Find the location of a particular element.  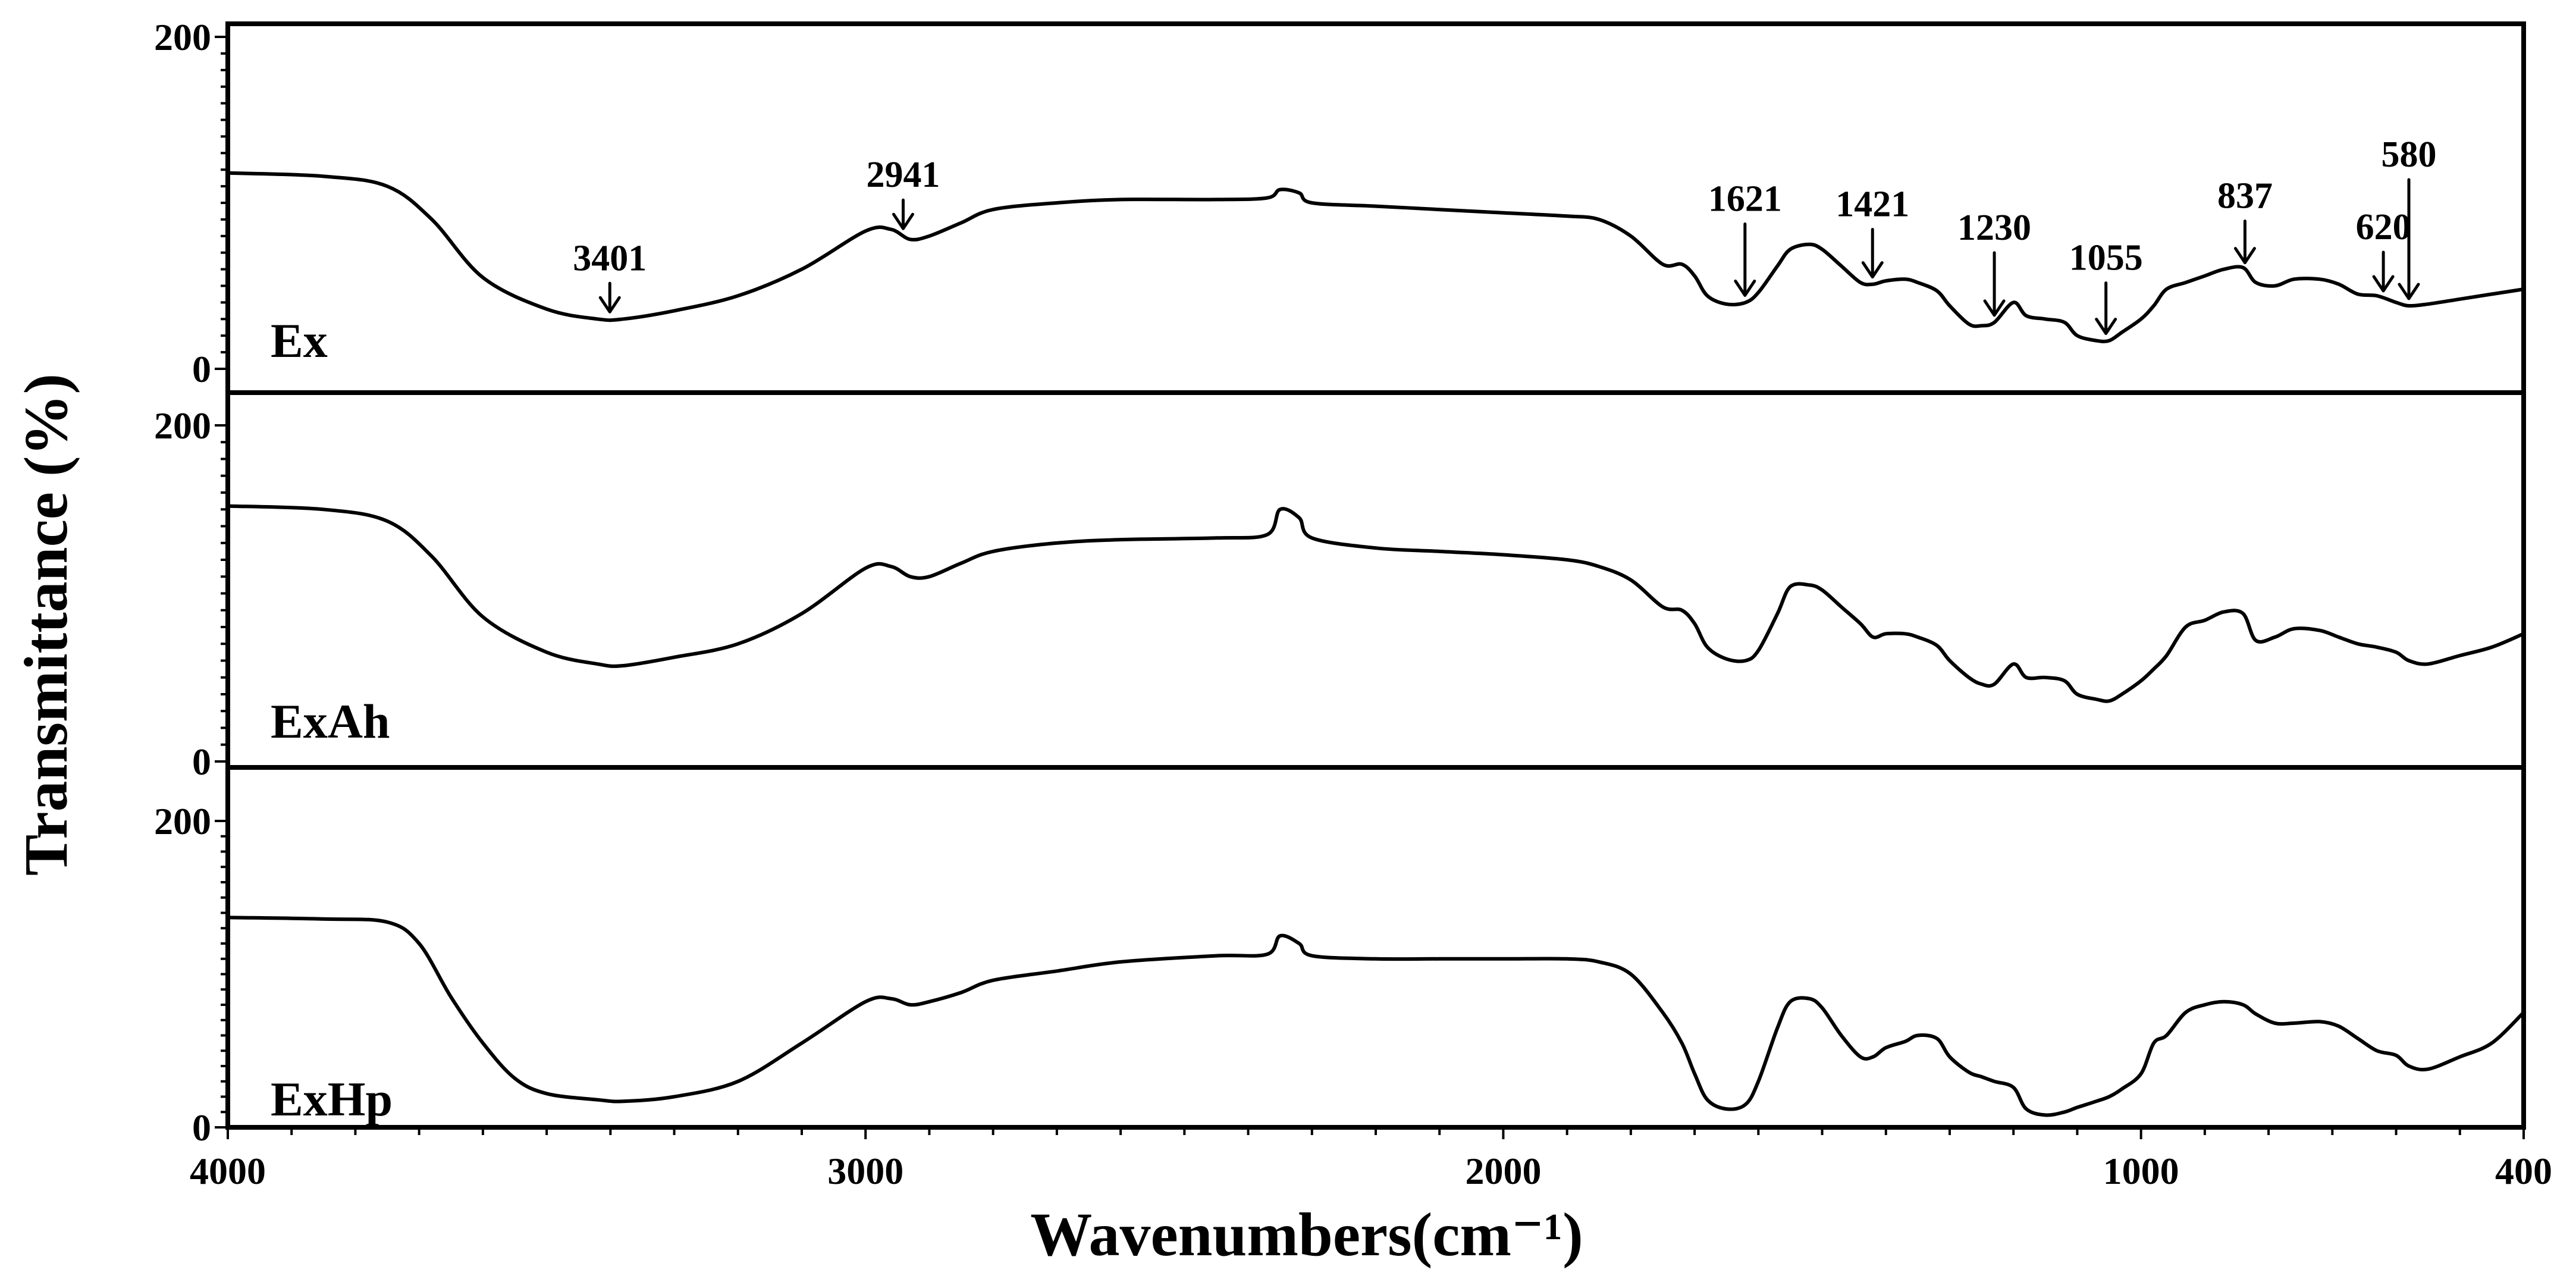

spectrum-line-exhp is located at coordinates (1375, 1016).